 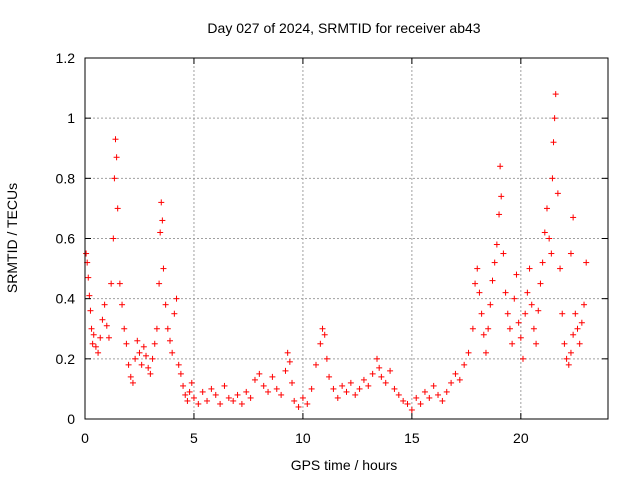 What do you see at coordinates (521, 438) in the screenshot?
I see `x-tick-label: 20` at bounding box center [521, 438].